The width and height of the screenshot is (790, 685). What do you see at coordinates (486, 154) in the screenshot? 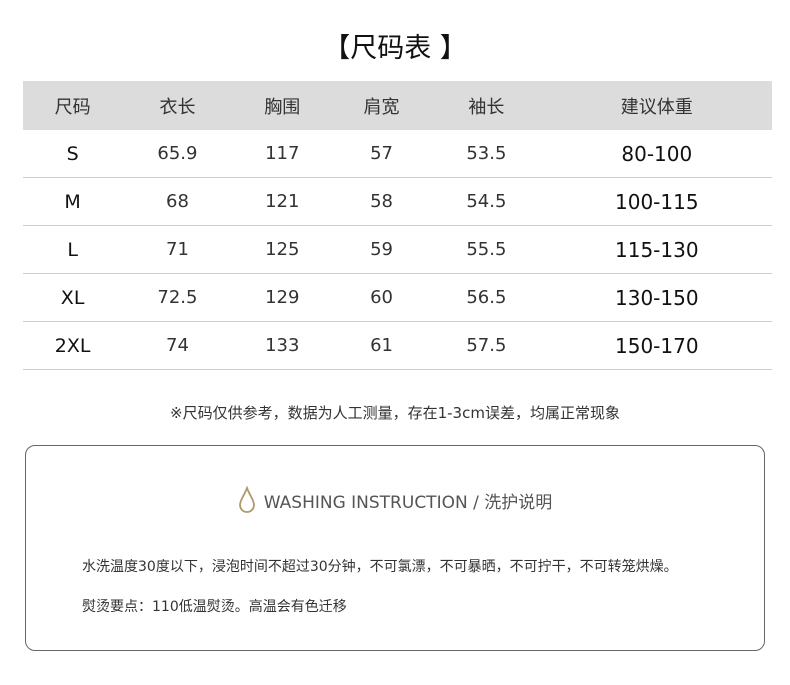
I see `sleeve-cell: 53.5` at bounding box center [486, 154].